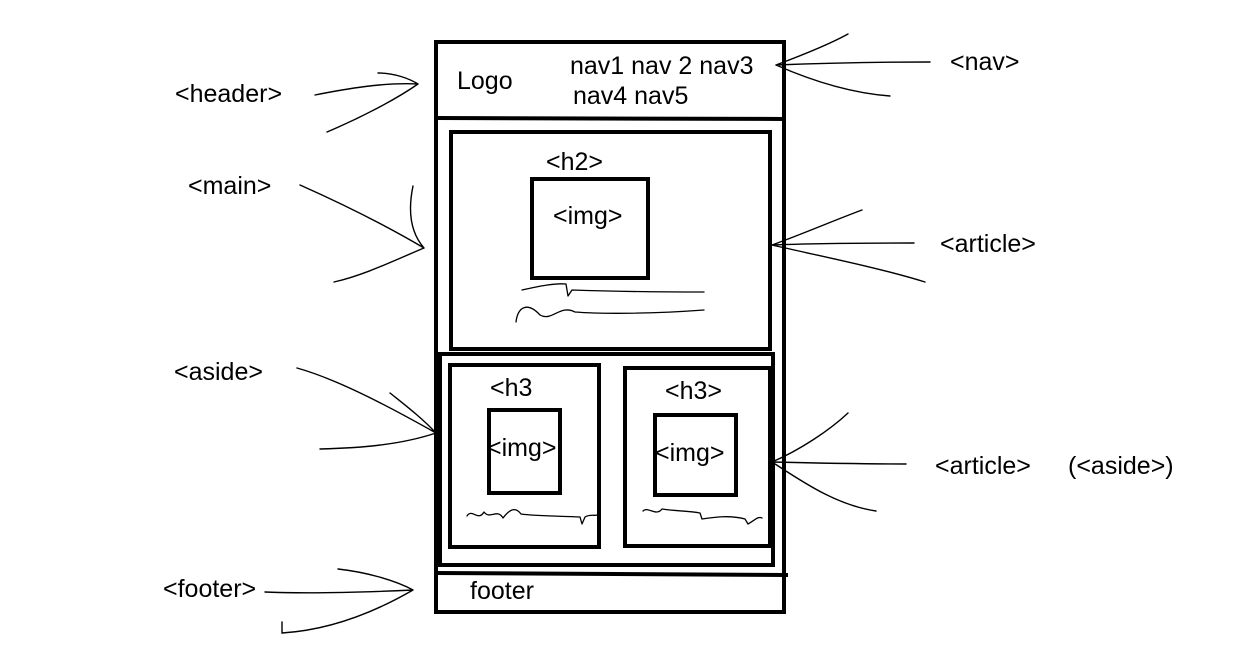 The image size is (1254, 672). I want to click on aside-section: <h3 <img> <h3> <img>, so click(606, 459).